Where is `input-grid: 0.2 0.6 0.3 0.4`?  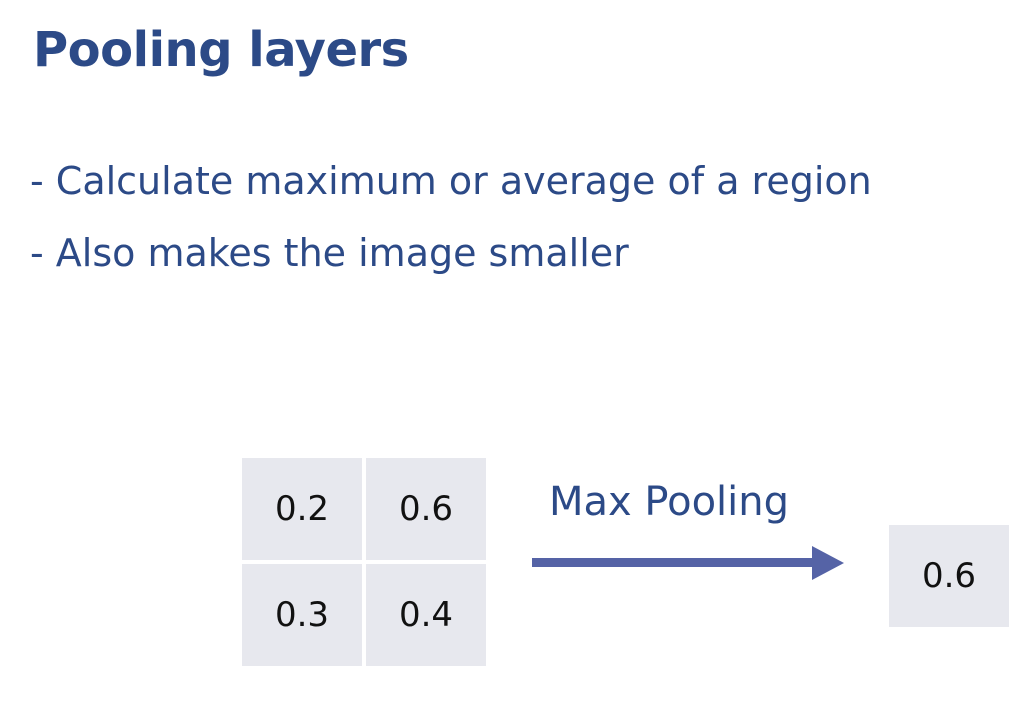 input-grid: 0.2 0.6 0.3 0.4 is located at coordinates (364, 562).